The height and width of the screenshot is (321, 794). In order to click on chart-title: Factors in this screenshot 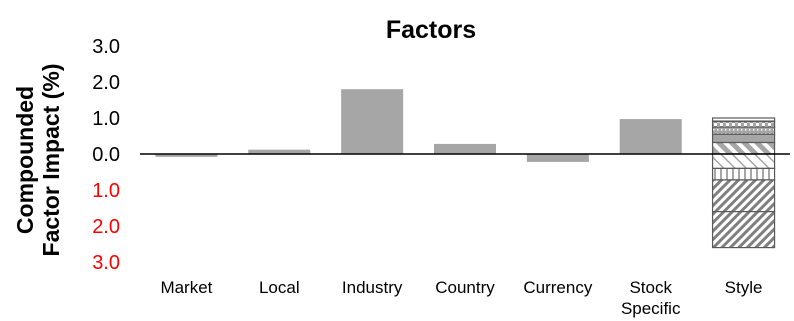, I will do `click(431, 30)`.